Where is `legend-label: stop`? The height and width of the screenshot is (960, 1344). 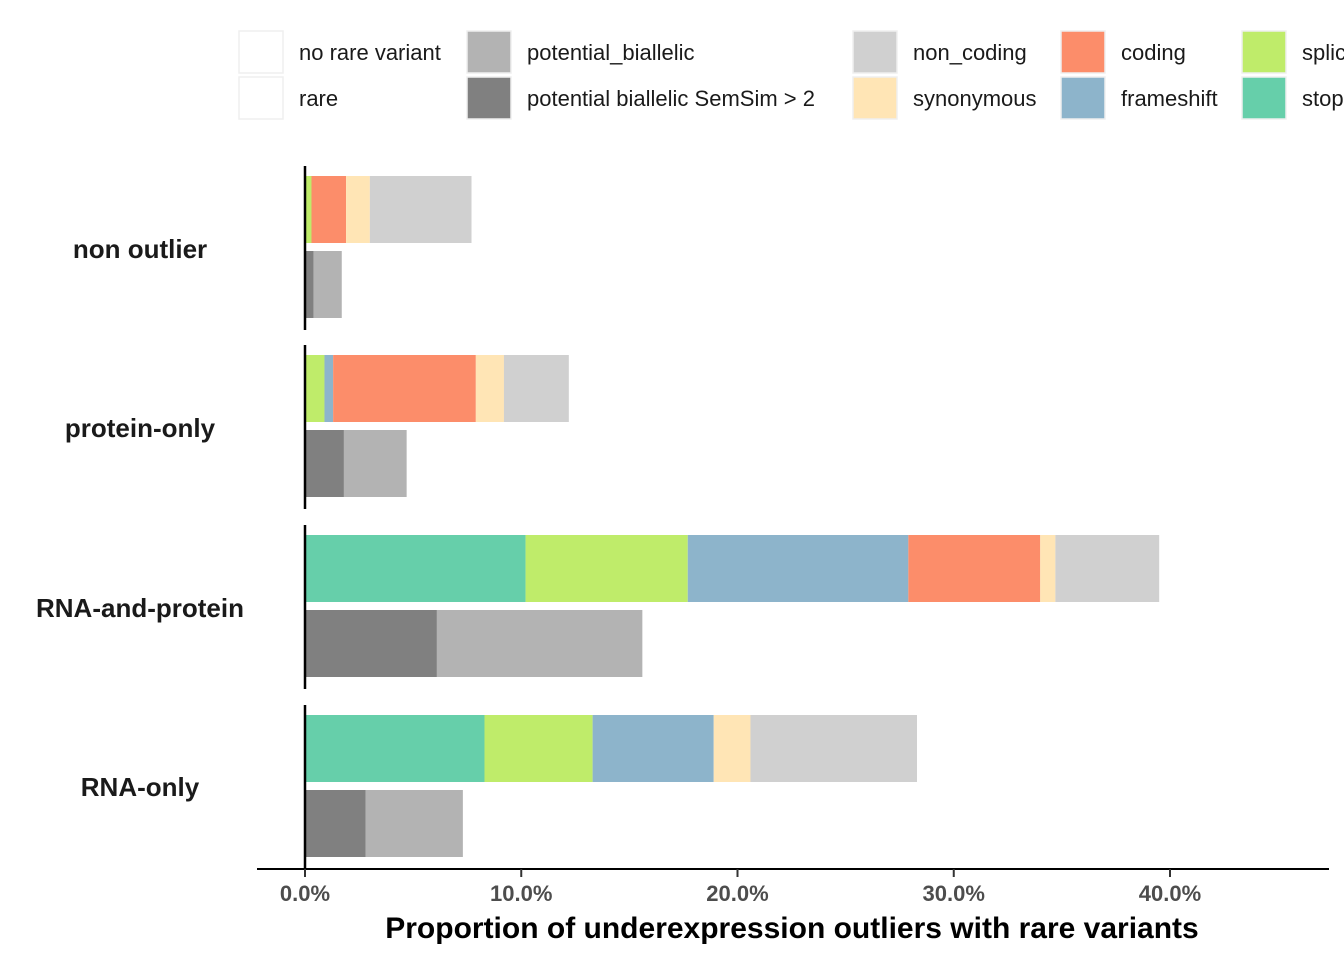 legend-label: stop is located at coordinates (1323, 98).